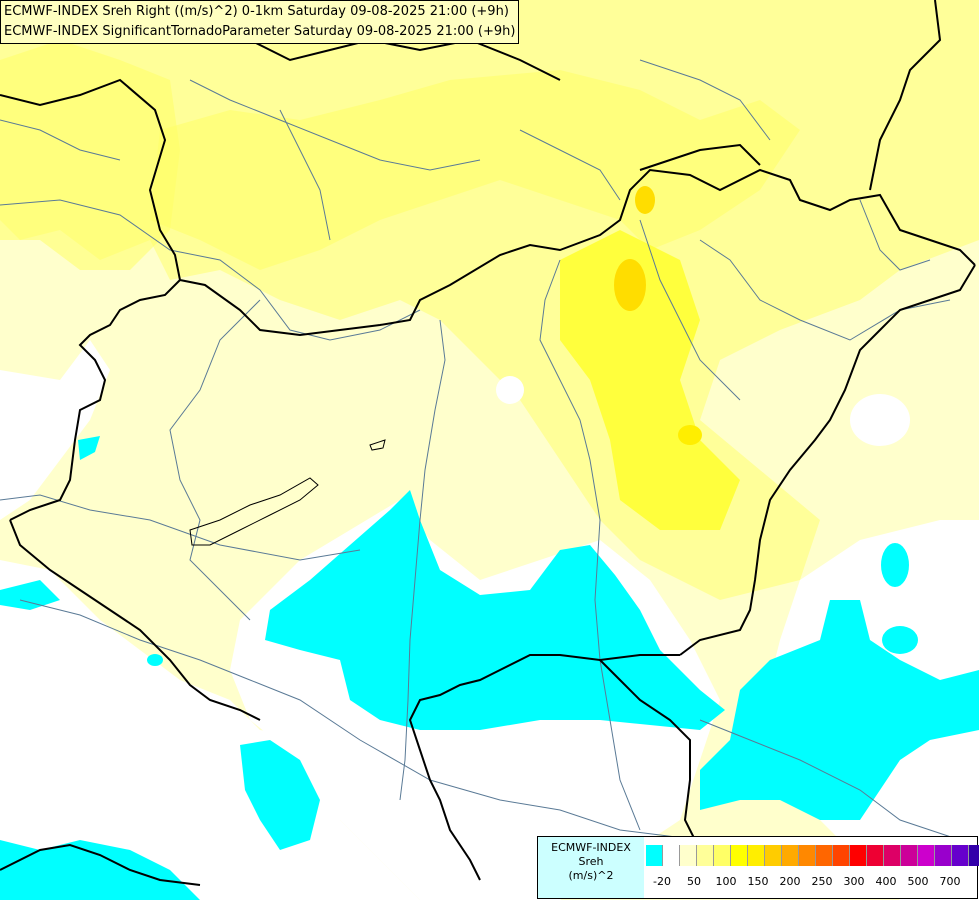  Describe the element at coordinates (790, 881) in the screenshot. I see `legend-tick: 200` at that location.